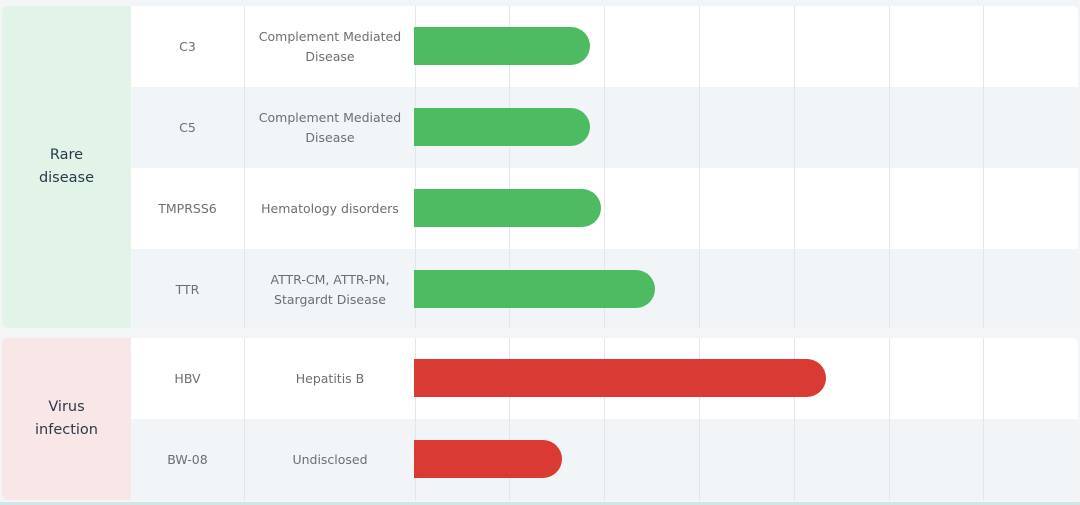 Image resolution: width=1080 pixels, height=505 pixels. What do you see at coordinates (540, 503) in the screenshot?
I see `bottom-divider` at bounding box center [540, 503].